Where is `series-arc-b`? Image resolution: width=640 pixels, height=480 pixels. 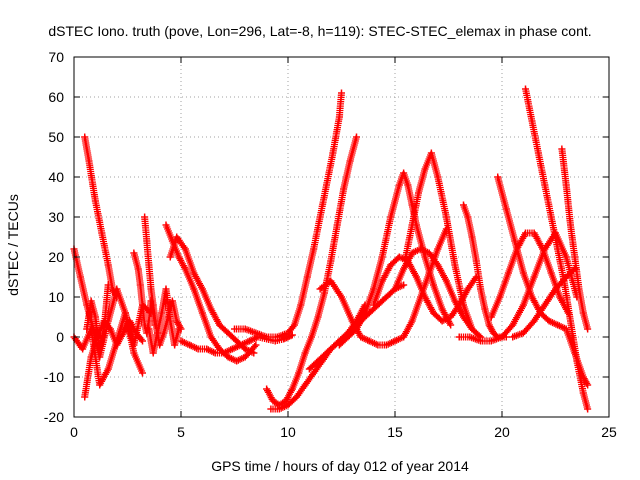 series-arc-b is located at coordinates (108, 349).